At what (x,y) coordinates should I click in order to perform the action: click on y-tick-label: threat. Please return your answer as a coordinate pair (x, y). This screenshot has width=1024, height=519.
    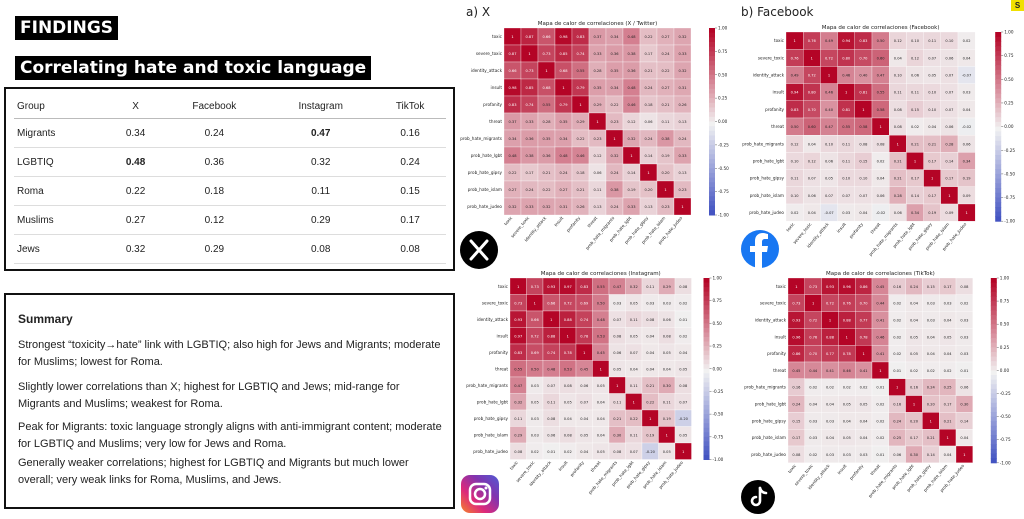
    Looking at the image, I should click on (495, 121).